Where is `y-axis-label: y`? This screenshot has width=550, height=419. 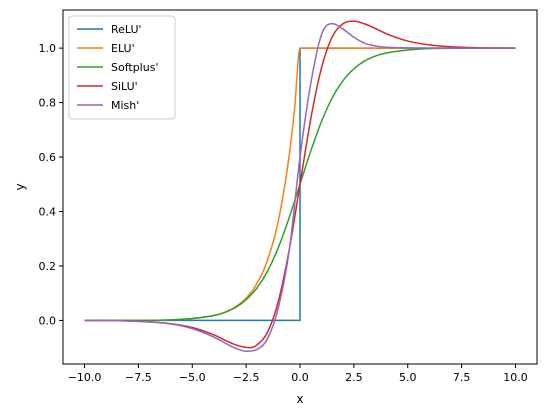 y-axis-label: y is located at coordinates (20, 186).